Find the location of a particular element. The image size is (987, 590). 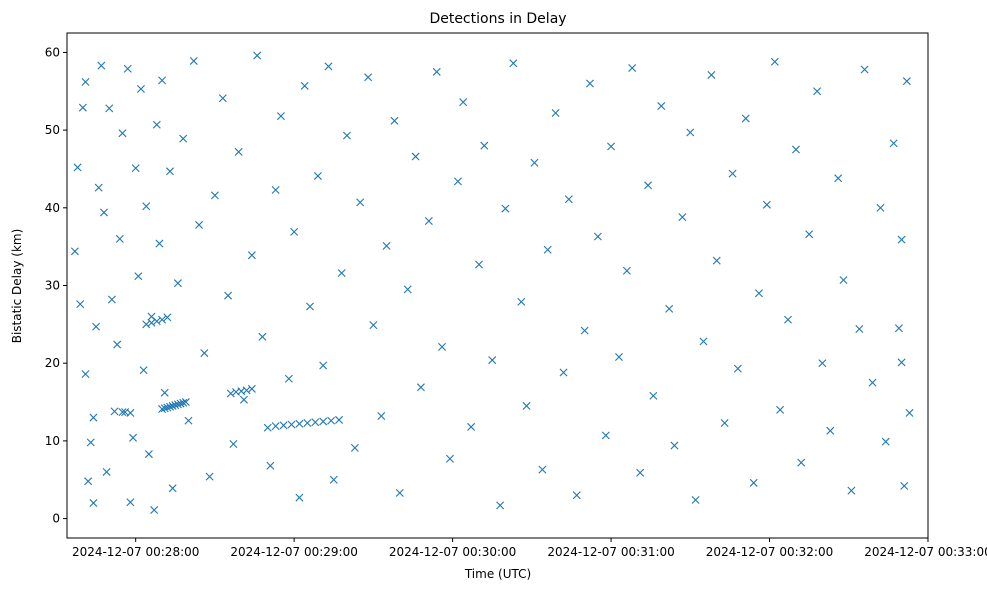

y-tick-label: 20 is located at coordinates (52, 363).